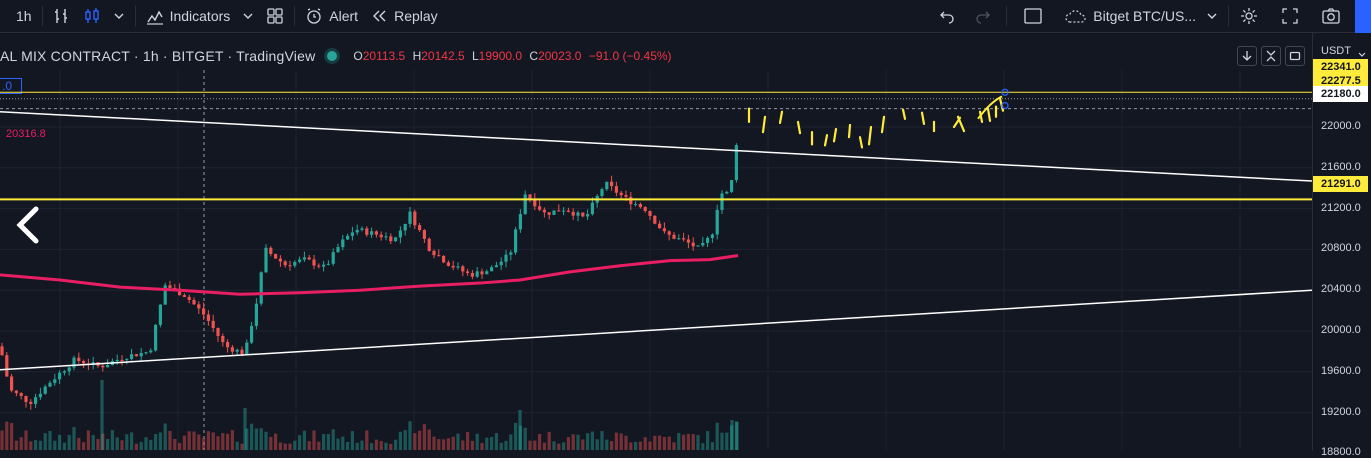 The image size is (1371, 458). I want to click on layout-button, so click(275, 16).